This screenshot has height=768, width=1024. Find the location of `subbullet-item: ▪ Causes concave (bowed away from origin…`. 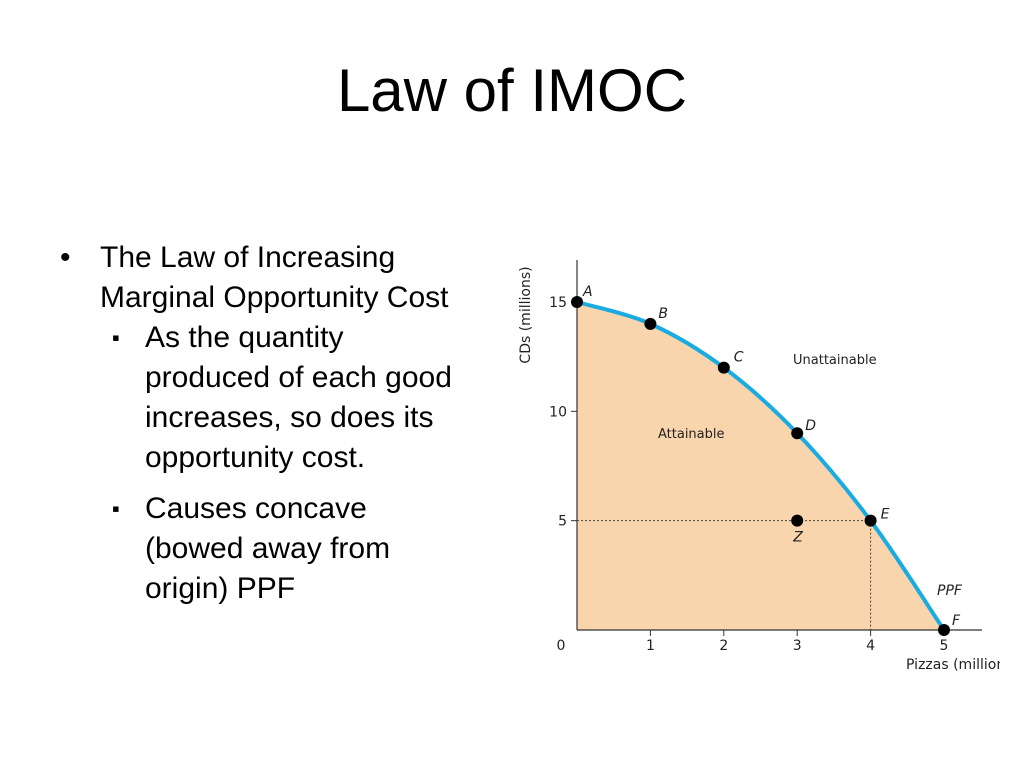

subbullet-item: ▪ Causes concave (bowed away from origin… is located at coordinates (280, 549).